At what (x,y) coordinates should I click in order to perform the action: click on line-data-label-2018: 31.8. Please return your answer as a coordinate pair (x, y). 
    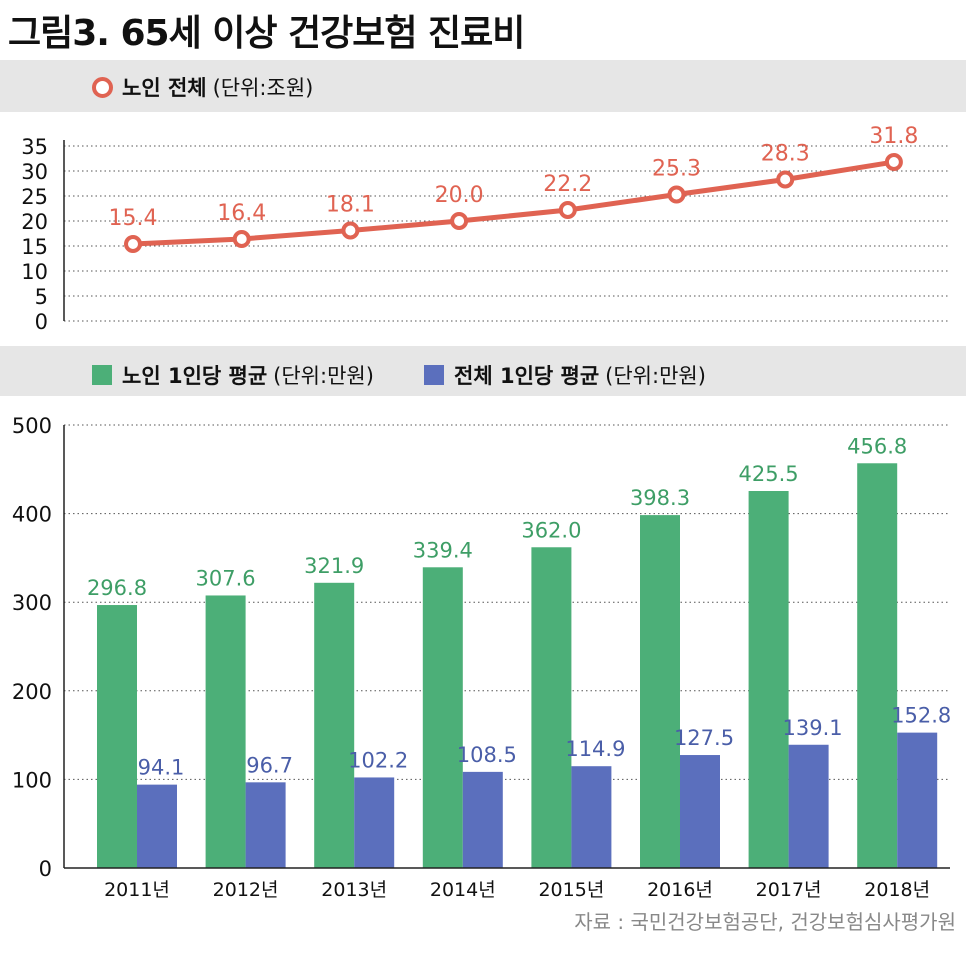
    Looking at the image, I should click on (893, 136).